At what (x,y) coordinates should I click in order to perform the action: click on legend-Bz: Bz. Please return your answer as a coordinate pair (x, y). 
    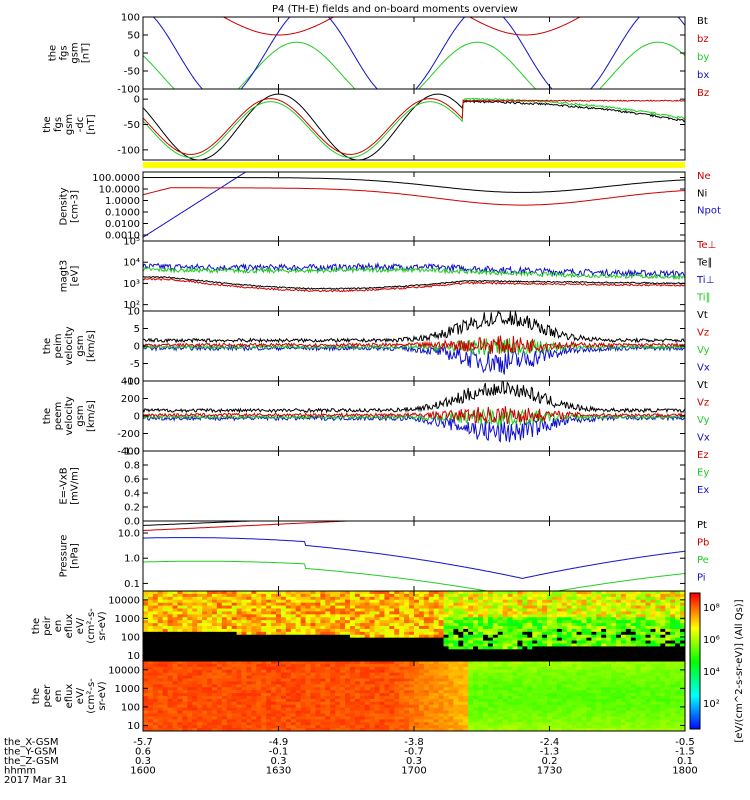
    Looking at the image, I should click on (703, 93).